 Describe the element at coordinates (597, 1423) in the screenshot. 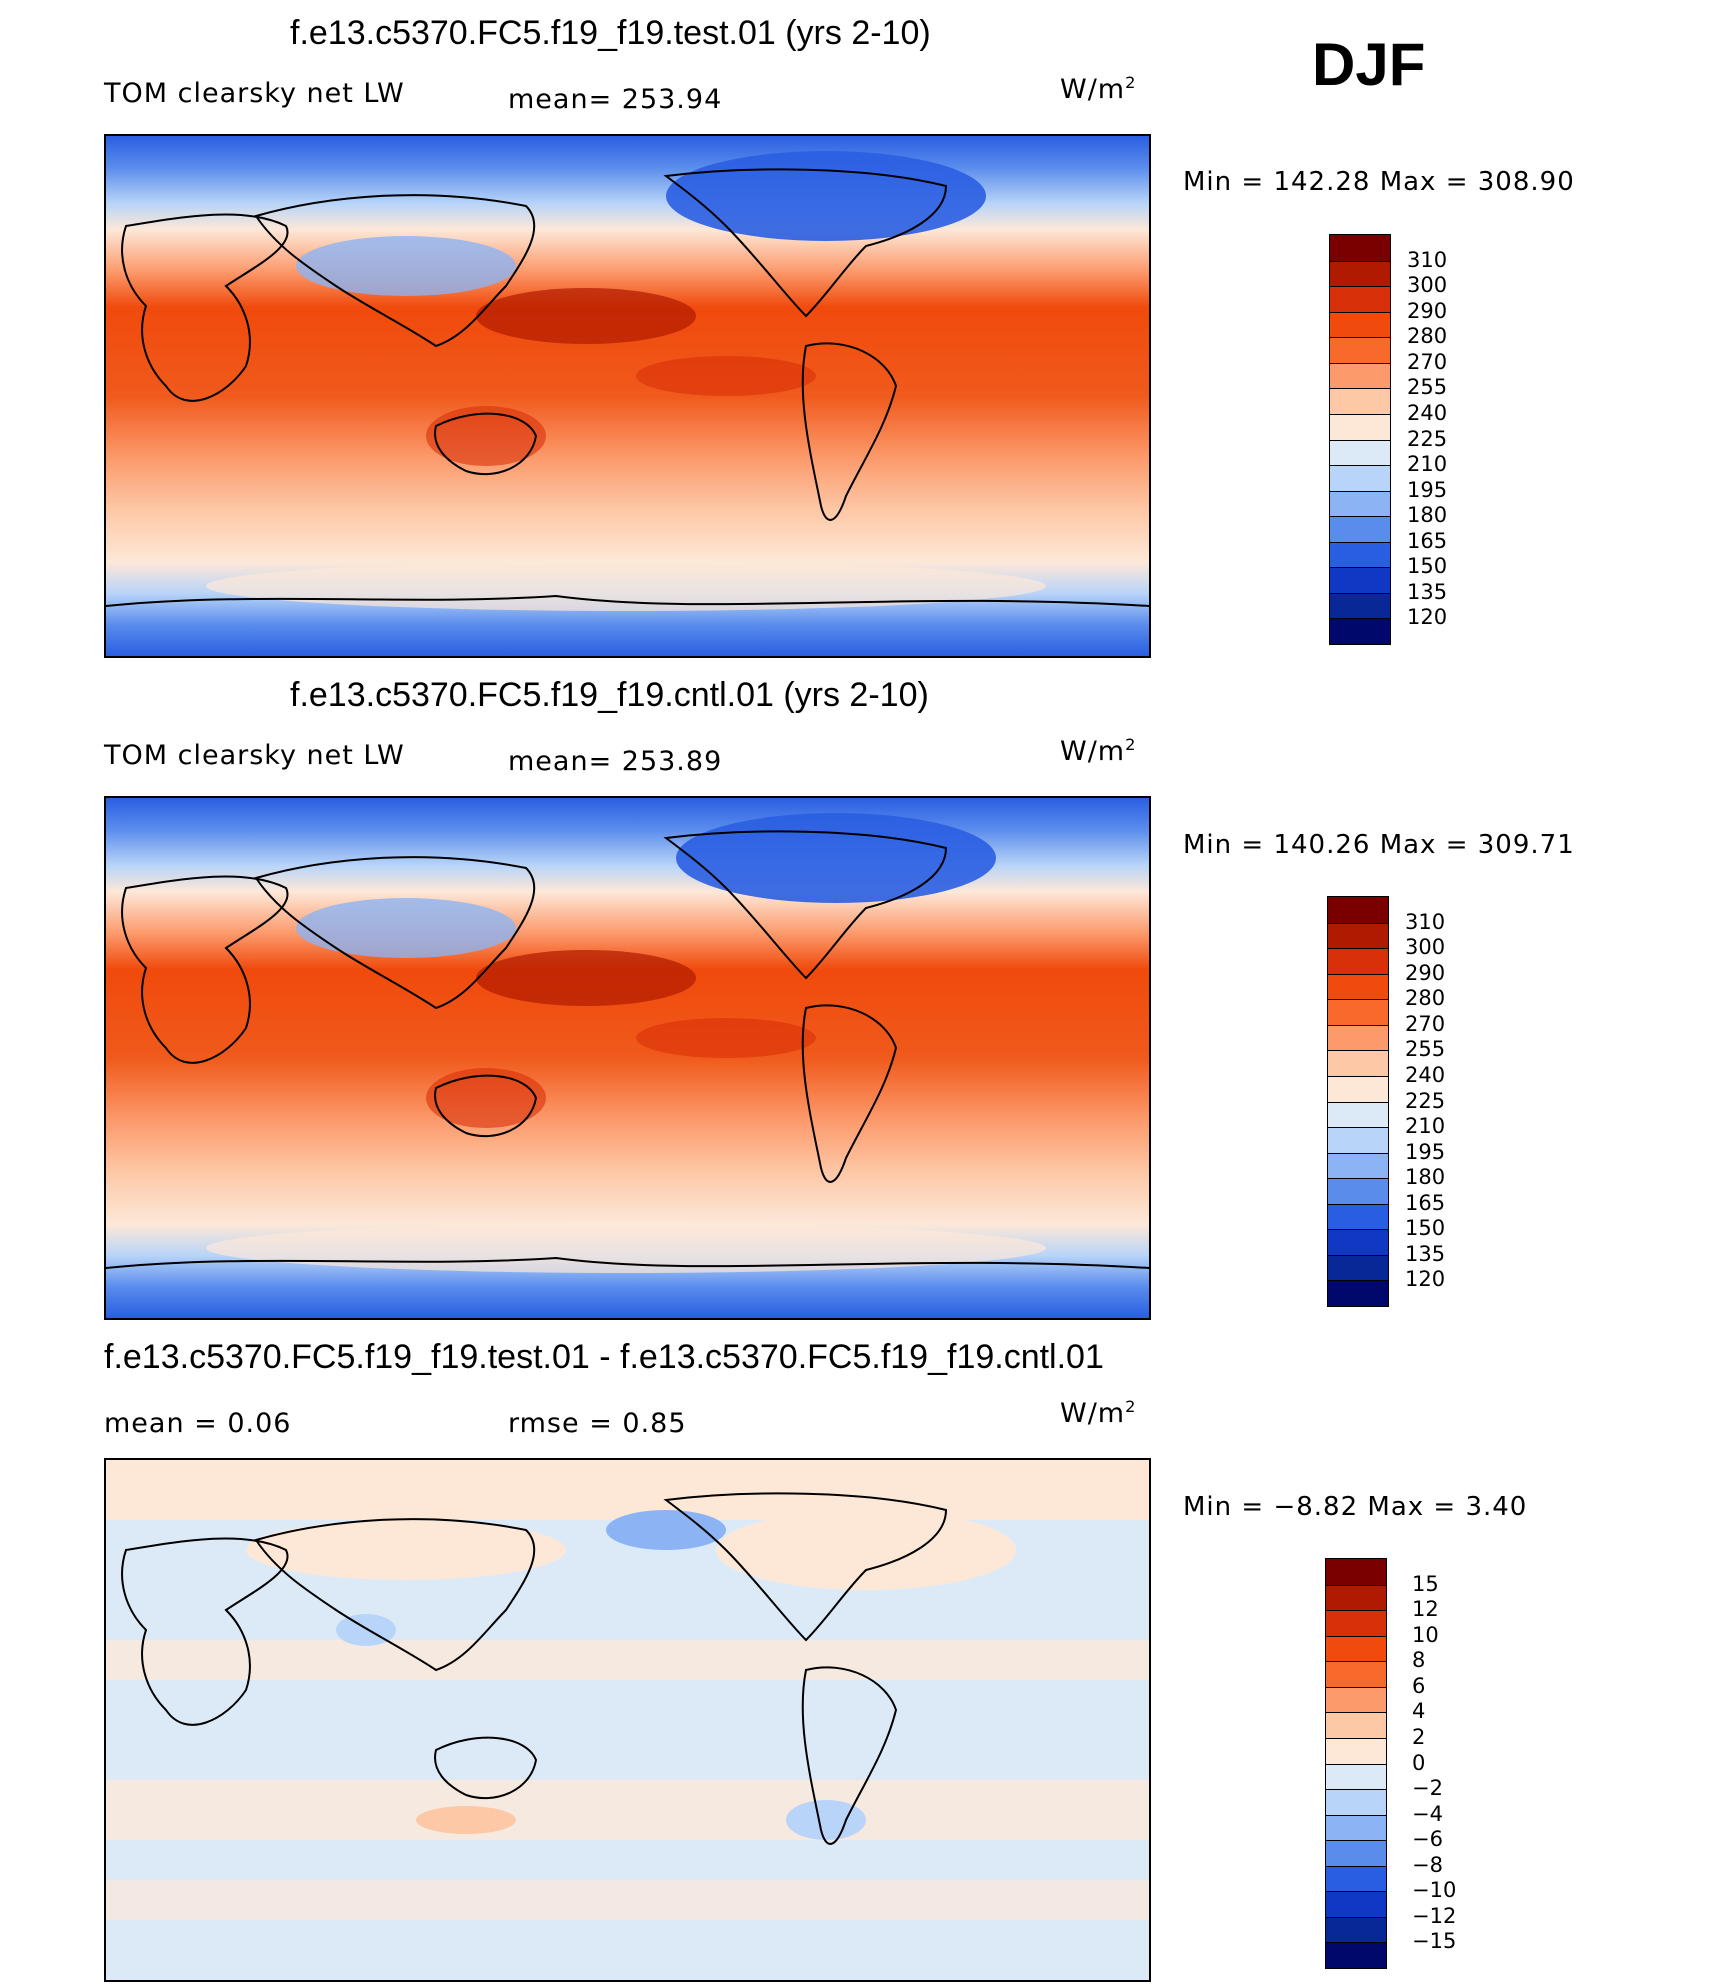

I see `panel-3-rmse-label: rmse = 0.85` at that location.